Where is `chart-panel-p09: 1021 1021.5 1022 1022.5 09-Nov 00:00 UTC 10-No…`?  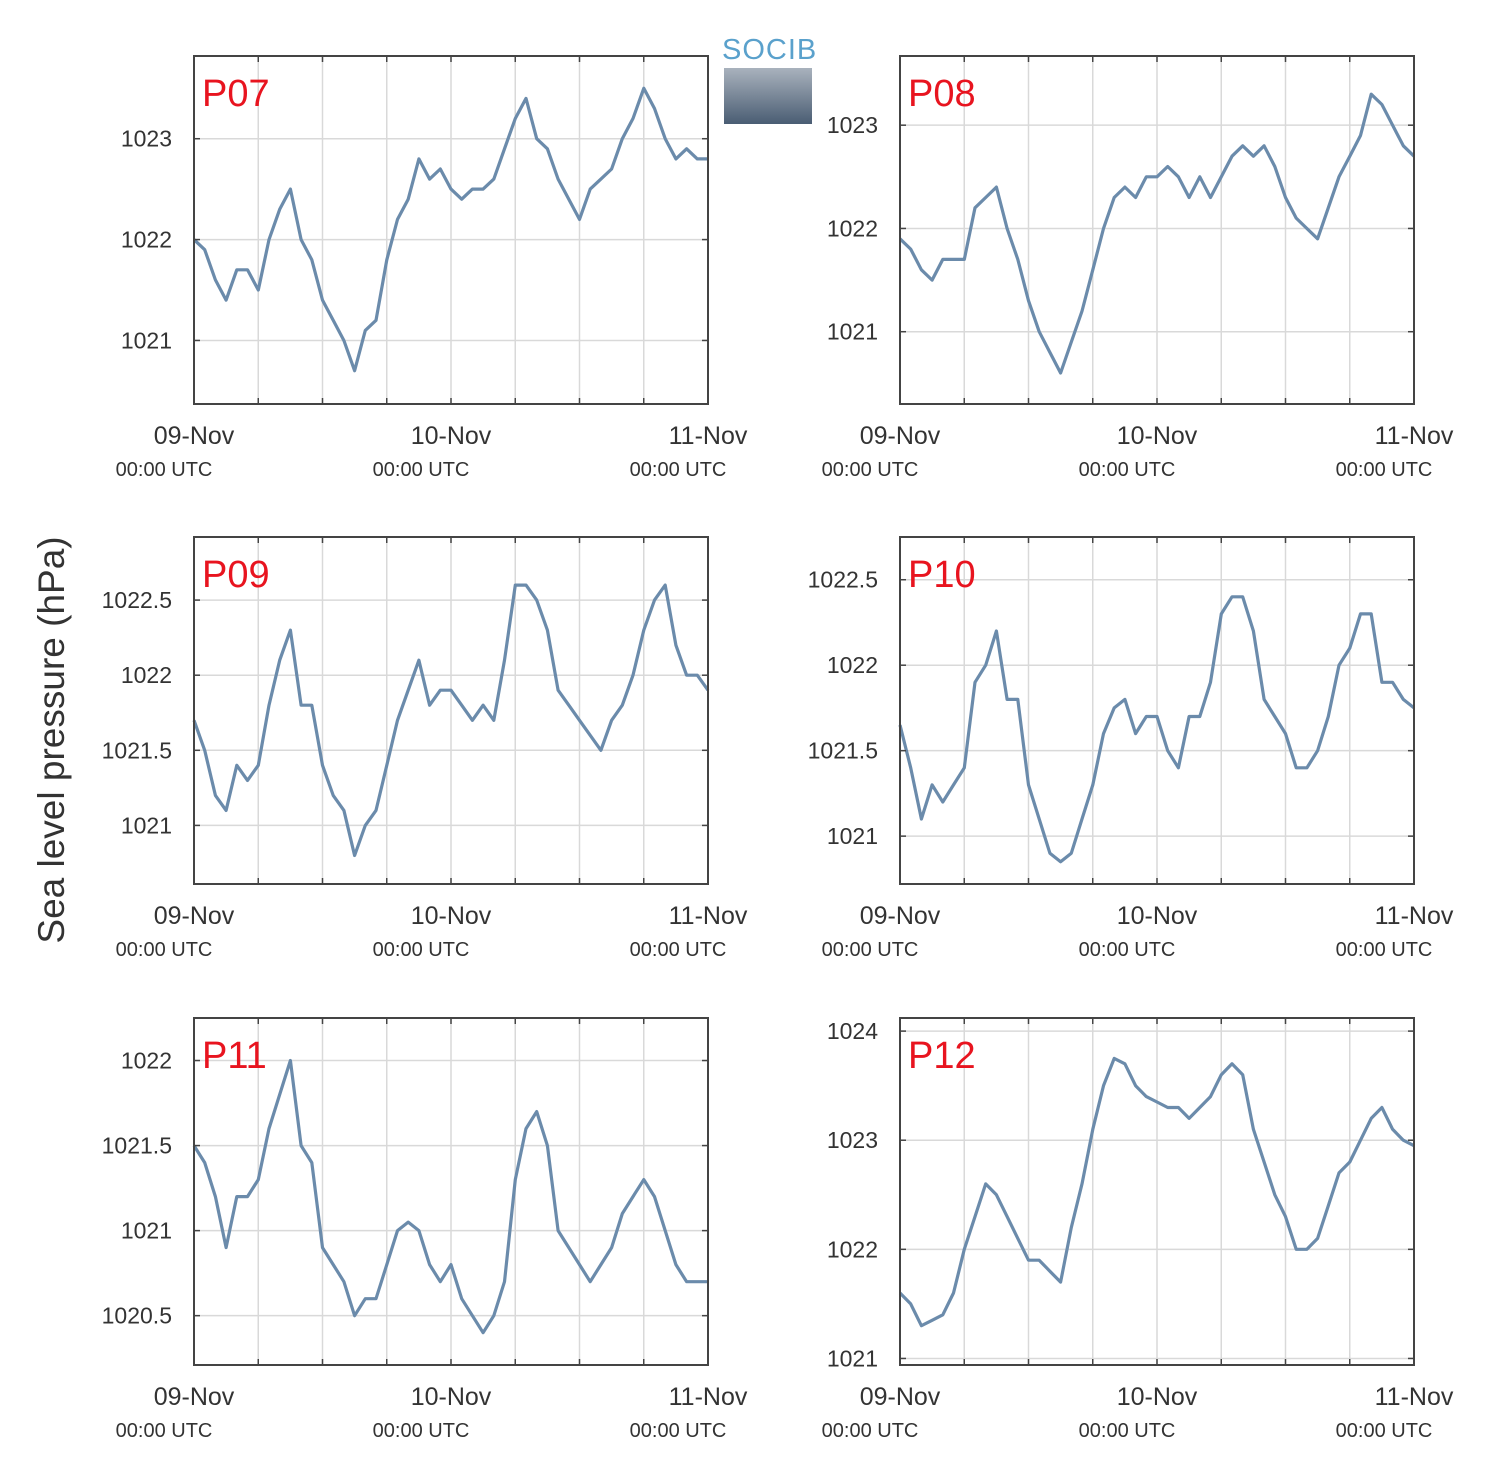 chart-panel-p09: 1021 1021.5 1022 1022.5 09-Nov 00:00 UTC 10-No… is located at coordinates (425, 748).